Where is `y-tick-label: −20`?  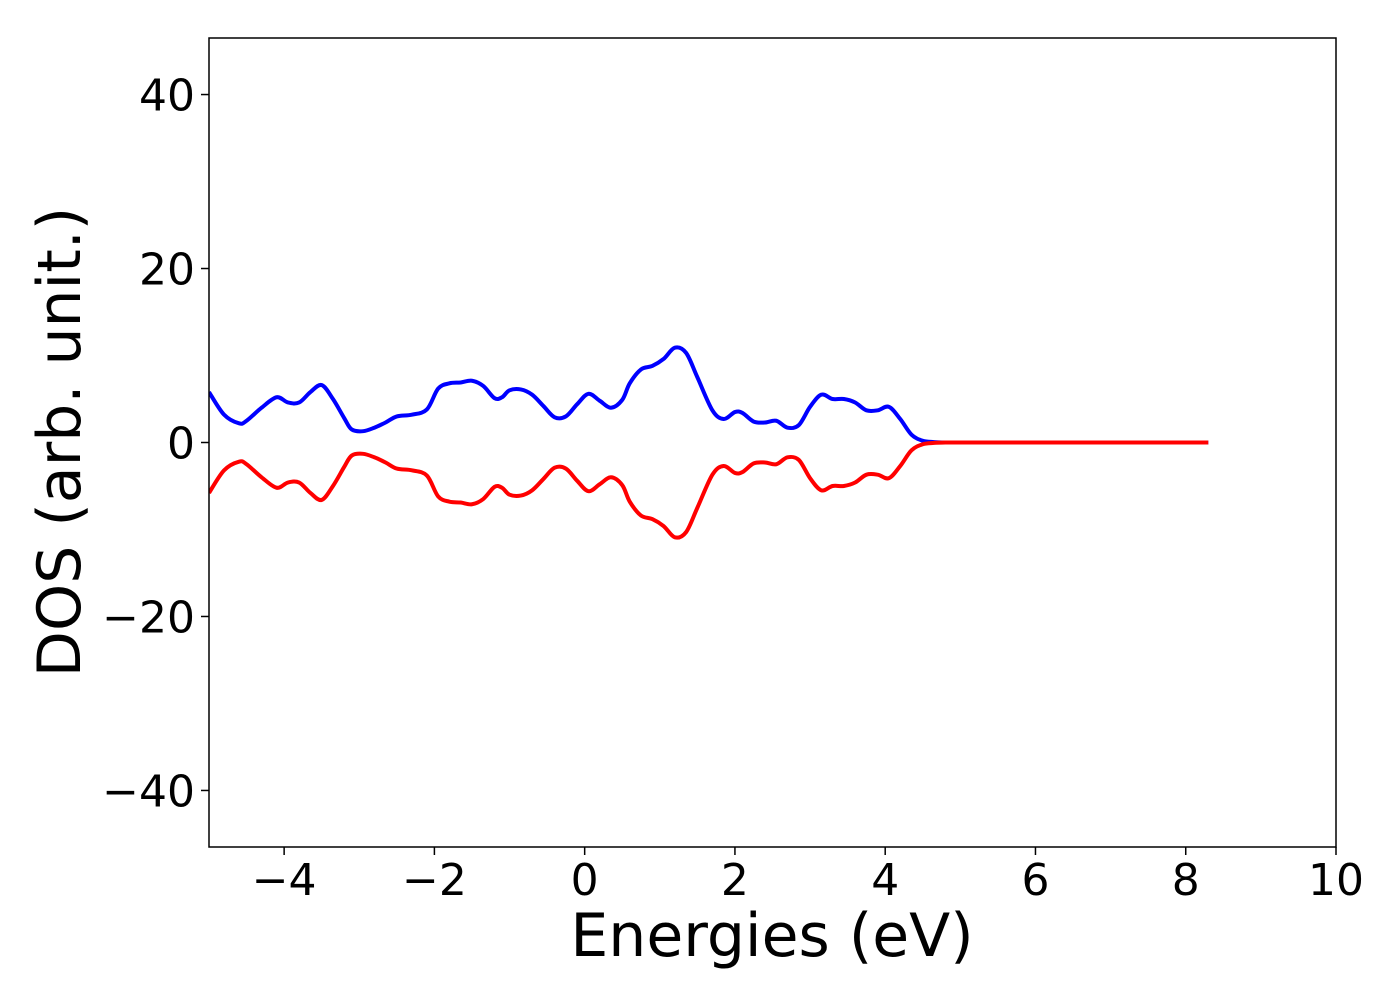 y-tick-label: −20 is located at coordinates (148, 617).